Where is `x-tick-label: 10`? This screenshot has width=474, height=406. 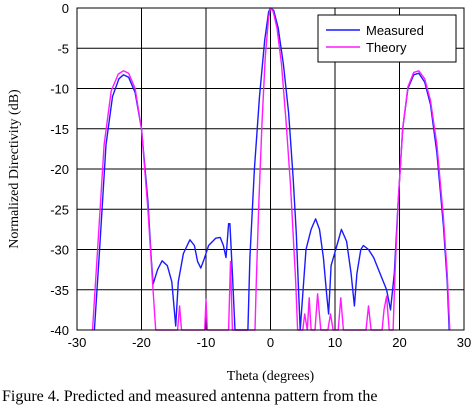
x-tick-label: 10 is located at coordinates (335, 342).